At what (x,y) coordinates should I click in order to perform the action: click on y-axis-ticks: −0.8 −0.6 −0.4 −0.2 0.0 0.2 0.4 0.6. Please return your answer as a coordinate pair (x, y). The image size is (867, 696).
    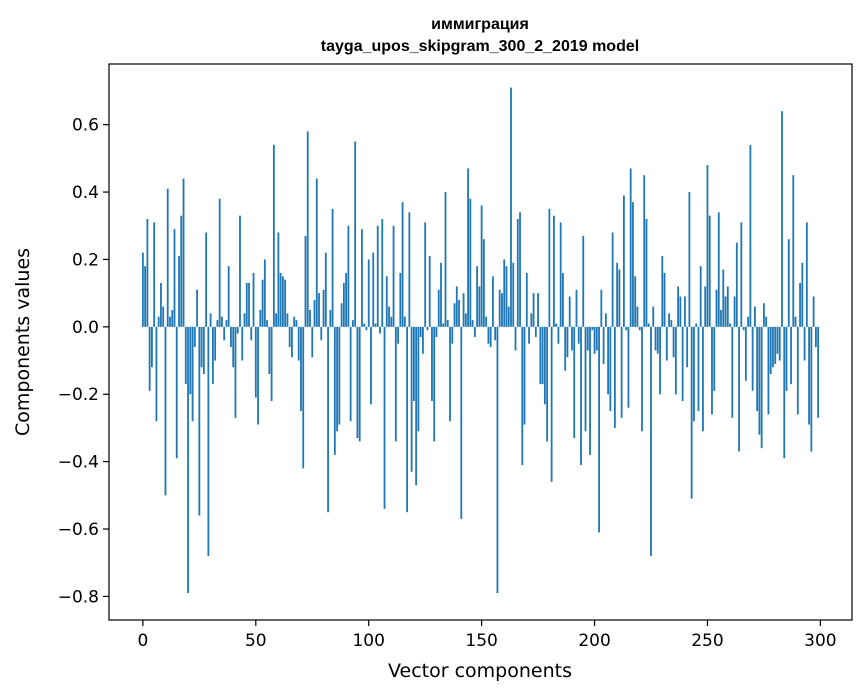
    Looking at the image, I should click on (83, 361).